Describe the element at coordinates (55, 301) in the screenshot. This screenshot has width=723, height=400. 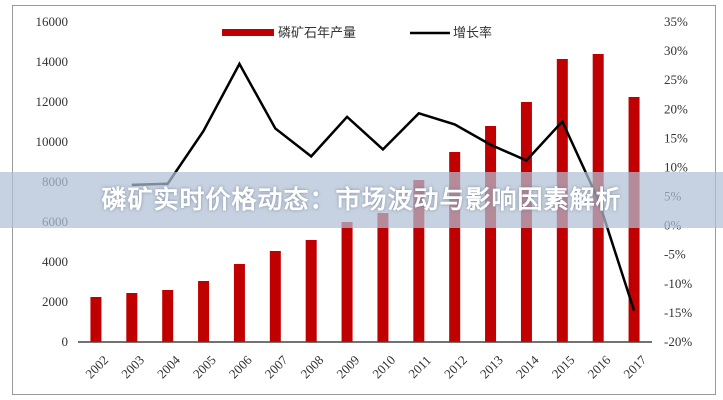
I see `left-tick-label: 2000` at that location.